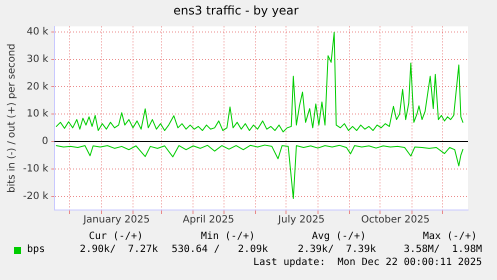  I want to click on chart-title: ens3 traffic - by year, so click(236, 10).